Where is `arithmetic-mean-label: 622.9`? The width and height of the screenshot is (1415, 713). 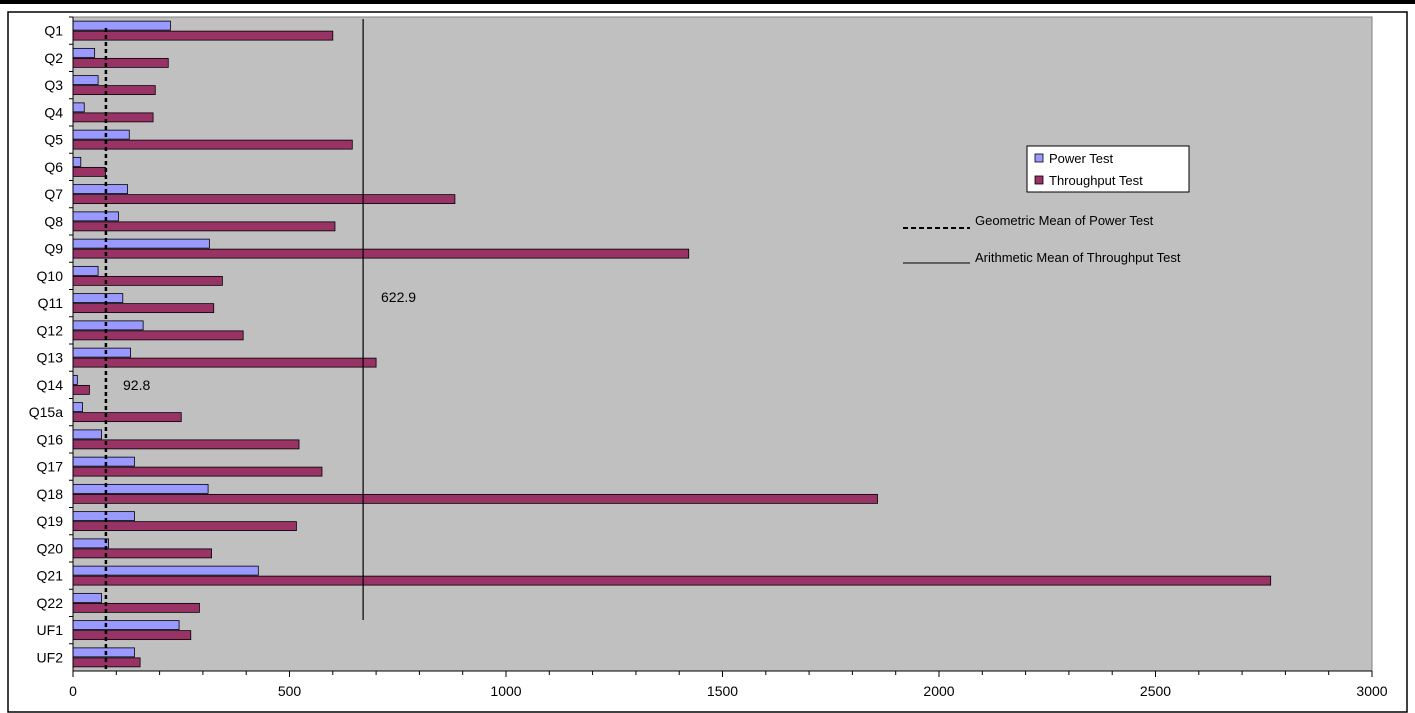
arithmetic-mean-label: 622.9 is located at coordinates (398, 297).